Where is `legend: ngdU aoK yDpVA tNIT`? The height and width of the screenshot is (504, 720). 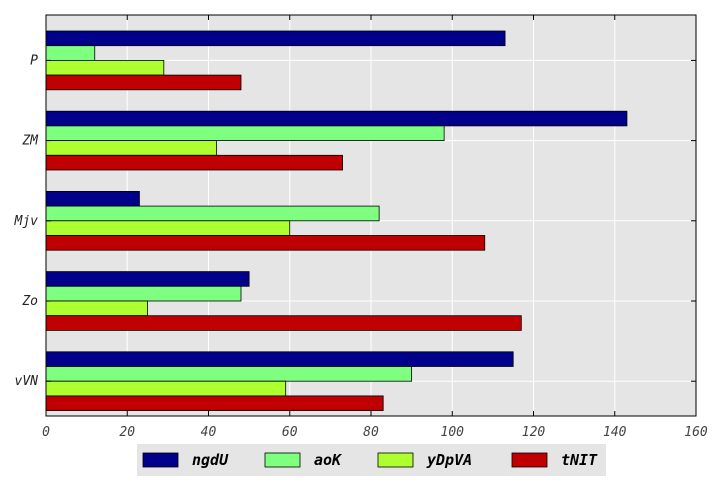 legend: ngdU aoK yDpVA tNIT is located at coordinates (371, 460).